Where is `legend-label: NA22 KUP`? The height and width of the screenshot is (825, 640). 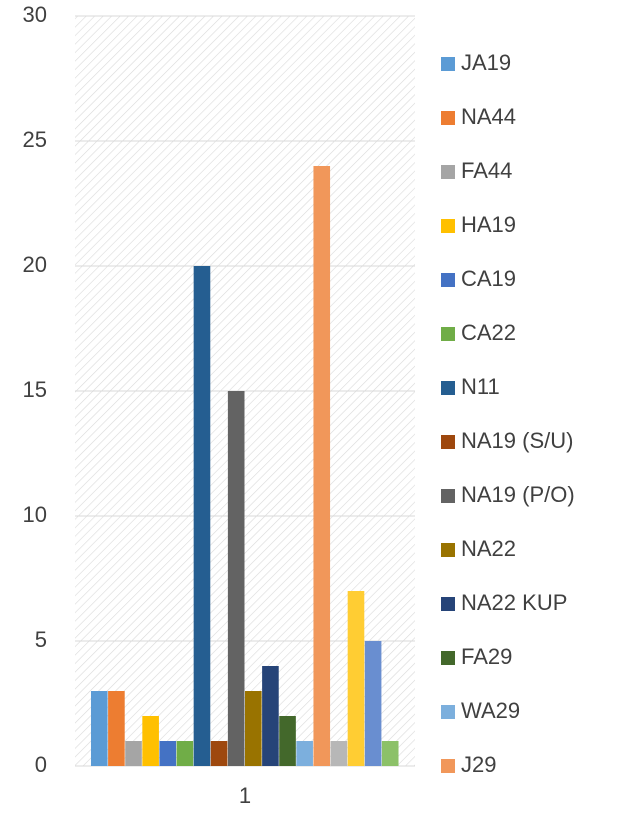
legend-label: NA22 KUP is located at coordinates (514, 602).